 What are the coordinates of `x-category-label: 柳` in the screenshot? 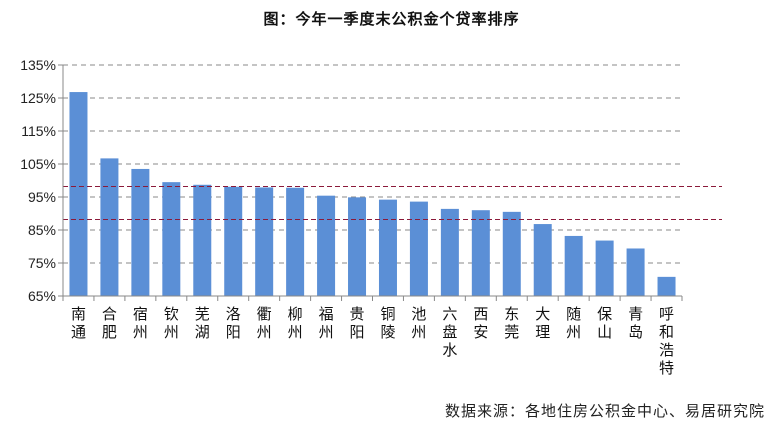 It's located at (295, 314).